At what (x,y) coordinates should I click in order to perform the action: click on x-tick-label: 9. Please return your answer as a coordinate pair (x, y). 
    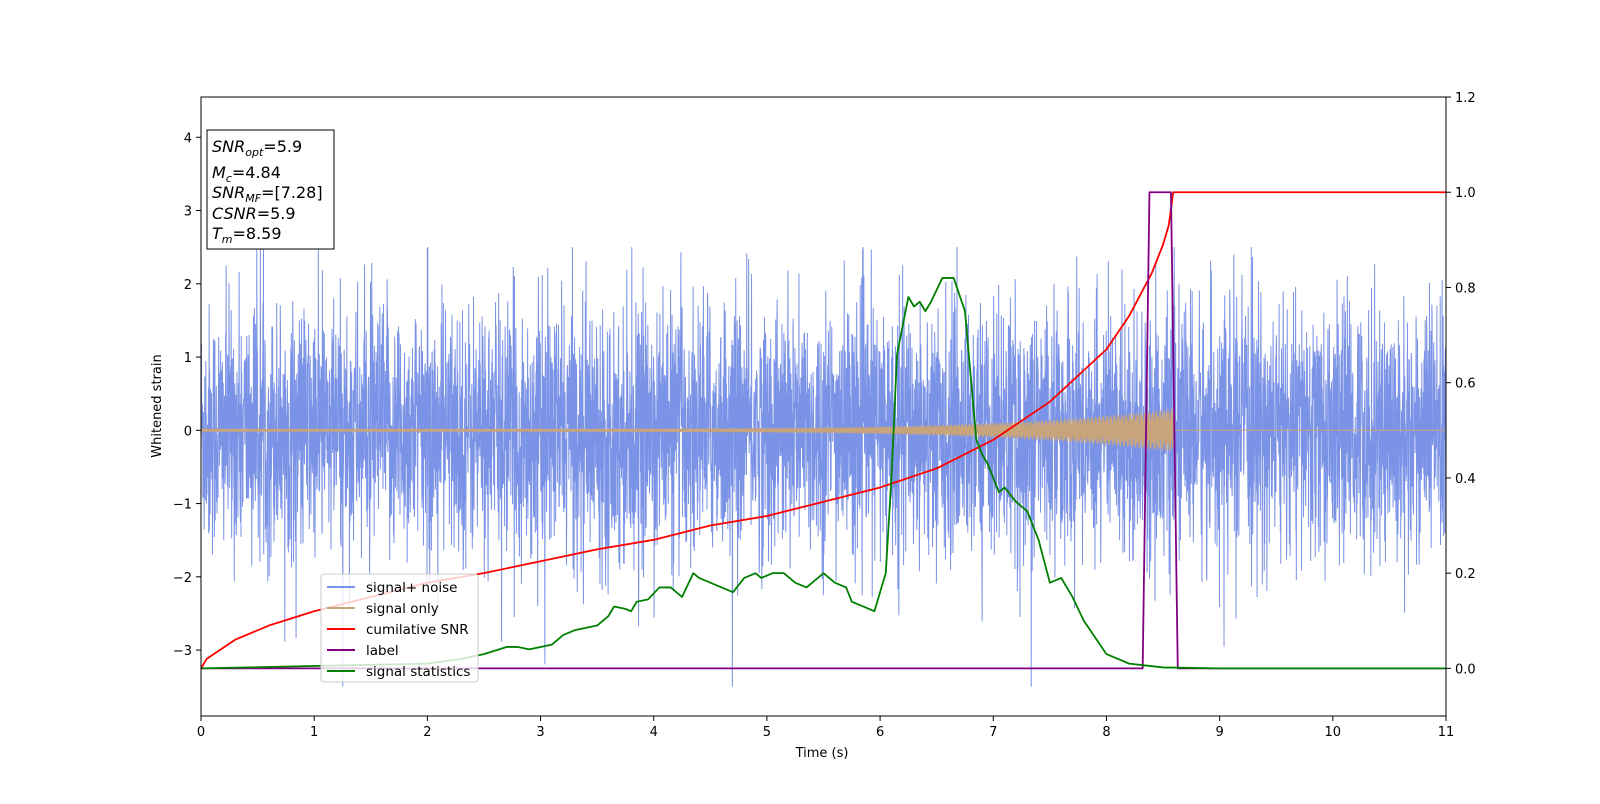
    Looking at the image, I should click on (1219, 732).